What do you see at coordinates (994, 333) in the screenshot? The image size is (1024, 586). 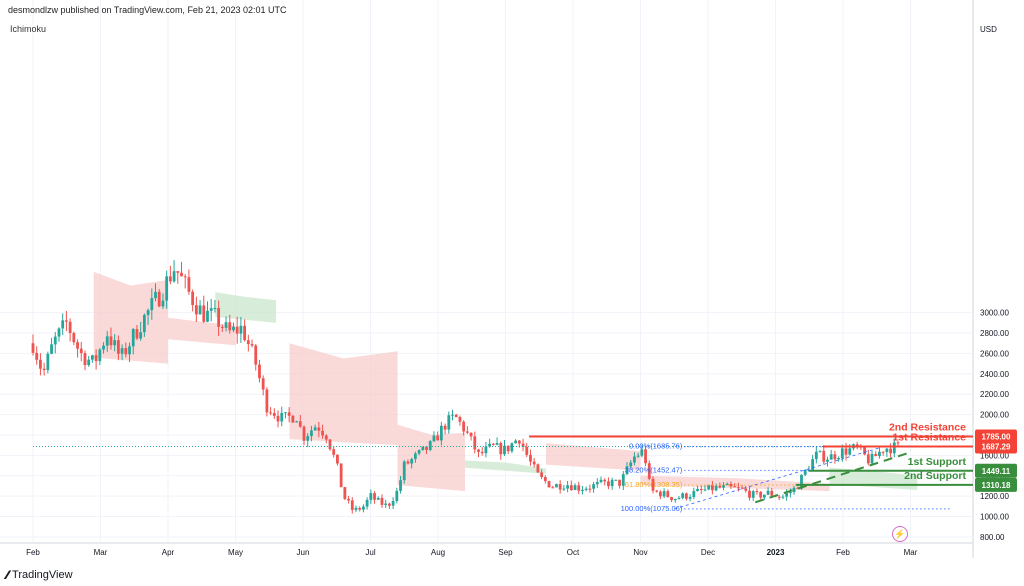 I see `y-tick-label: 2800.00` at bounding box center [994, 333].